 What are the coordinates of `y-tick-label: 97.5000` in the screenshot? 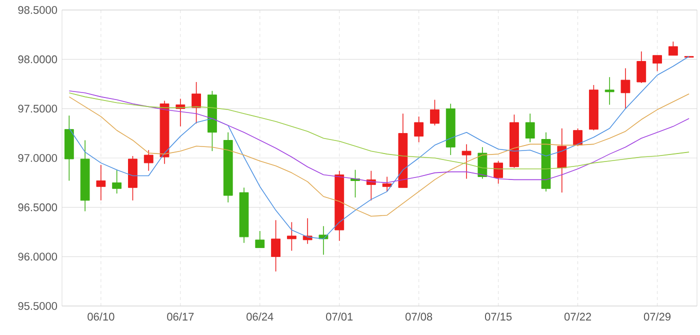 It's located at (38, 108).